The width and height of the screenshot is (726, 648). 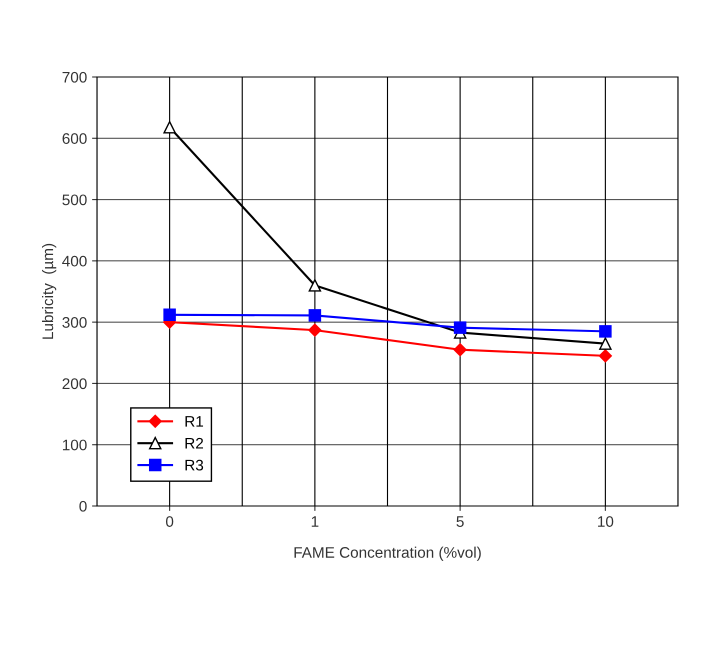 What do you see at coordinates (315, 521) in the screenshot?
I see `x-tick-label: 1` at bounding box center [315, 521].